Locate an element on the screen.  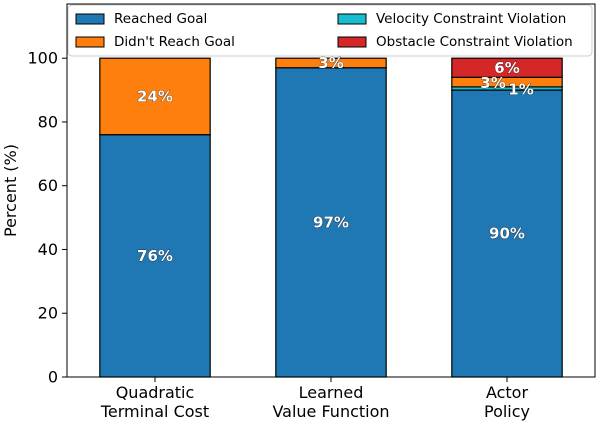
x-tick-label: Policy is located at coordinates (507, 411).